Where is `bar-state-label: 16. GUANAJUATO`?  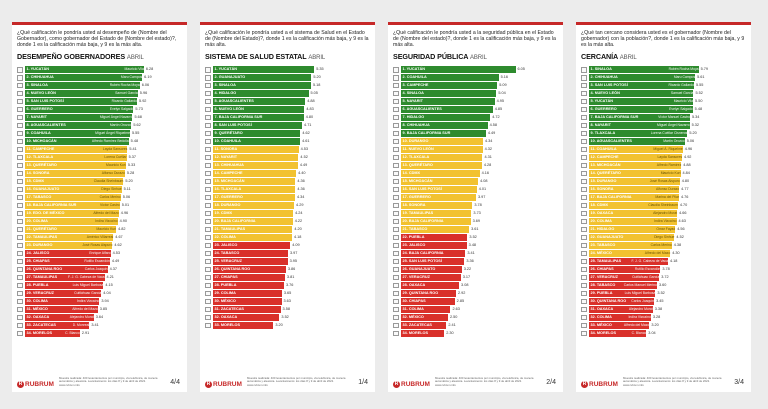
bar-state-label: 16. GUANAJUATO is located at coordinates (43, 189).